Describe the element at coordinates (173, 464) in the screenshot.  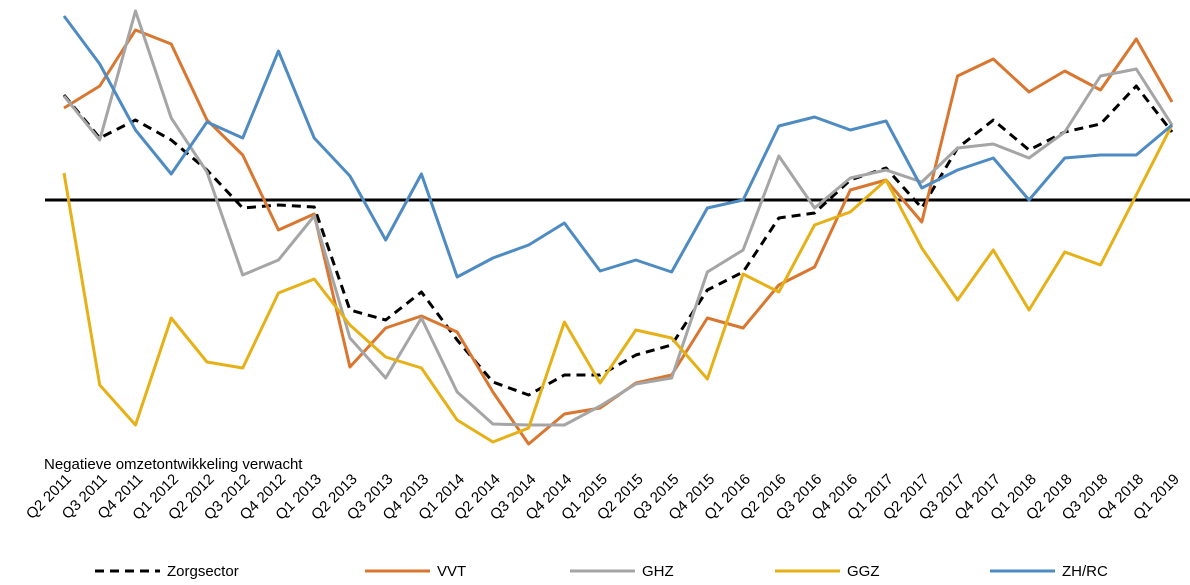
I see `annotation: Negatieve omzetontwikkeling verwacht` at that location.